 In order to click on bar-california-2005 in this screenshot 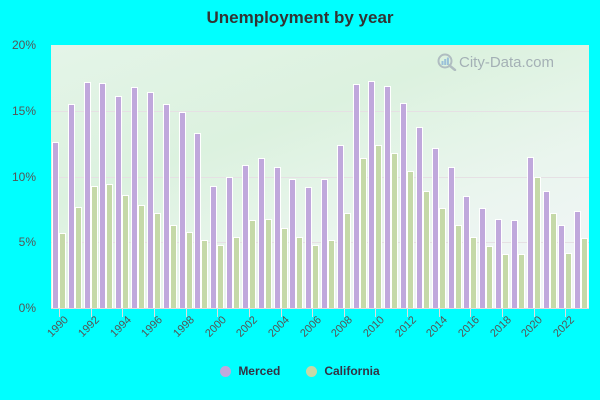, I will do `click(300, 272)`.